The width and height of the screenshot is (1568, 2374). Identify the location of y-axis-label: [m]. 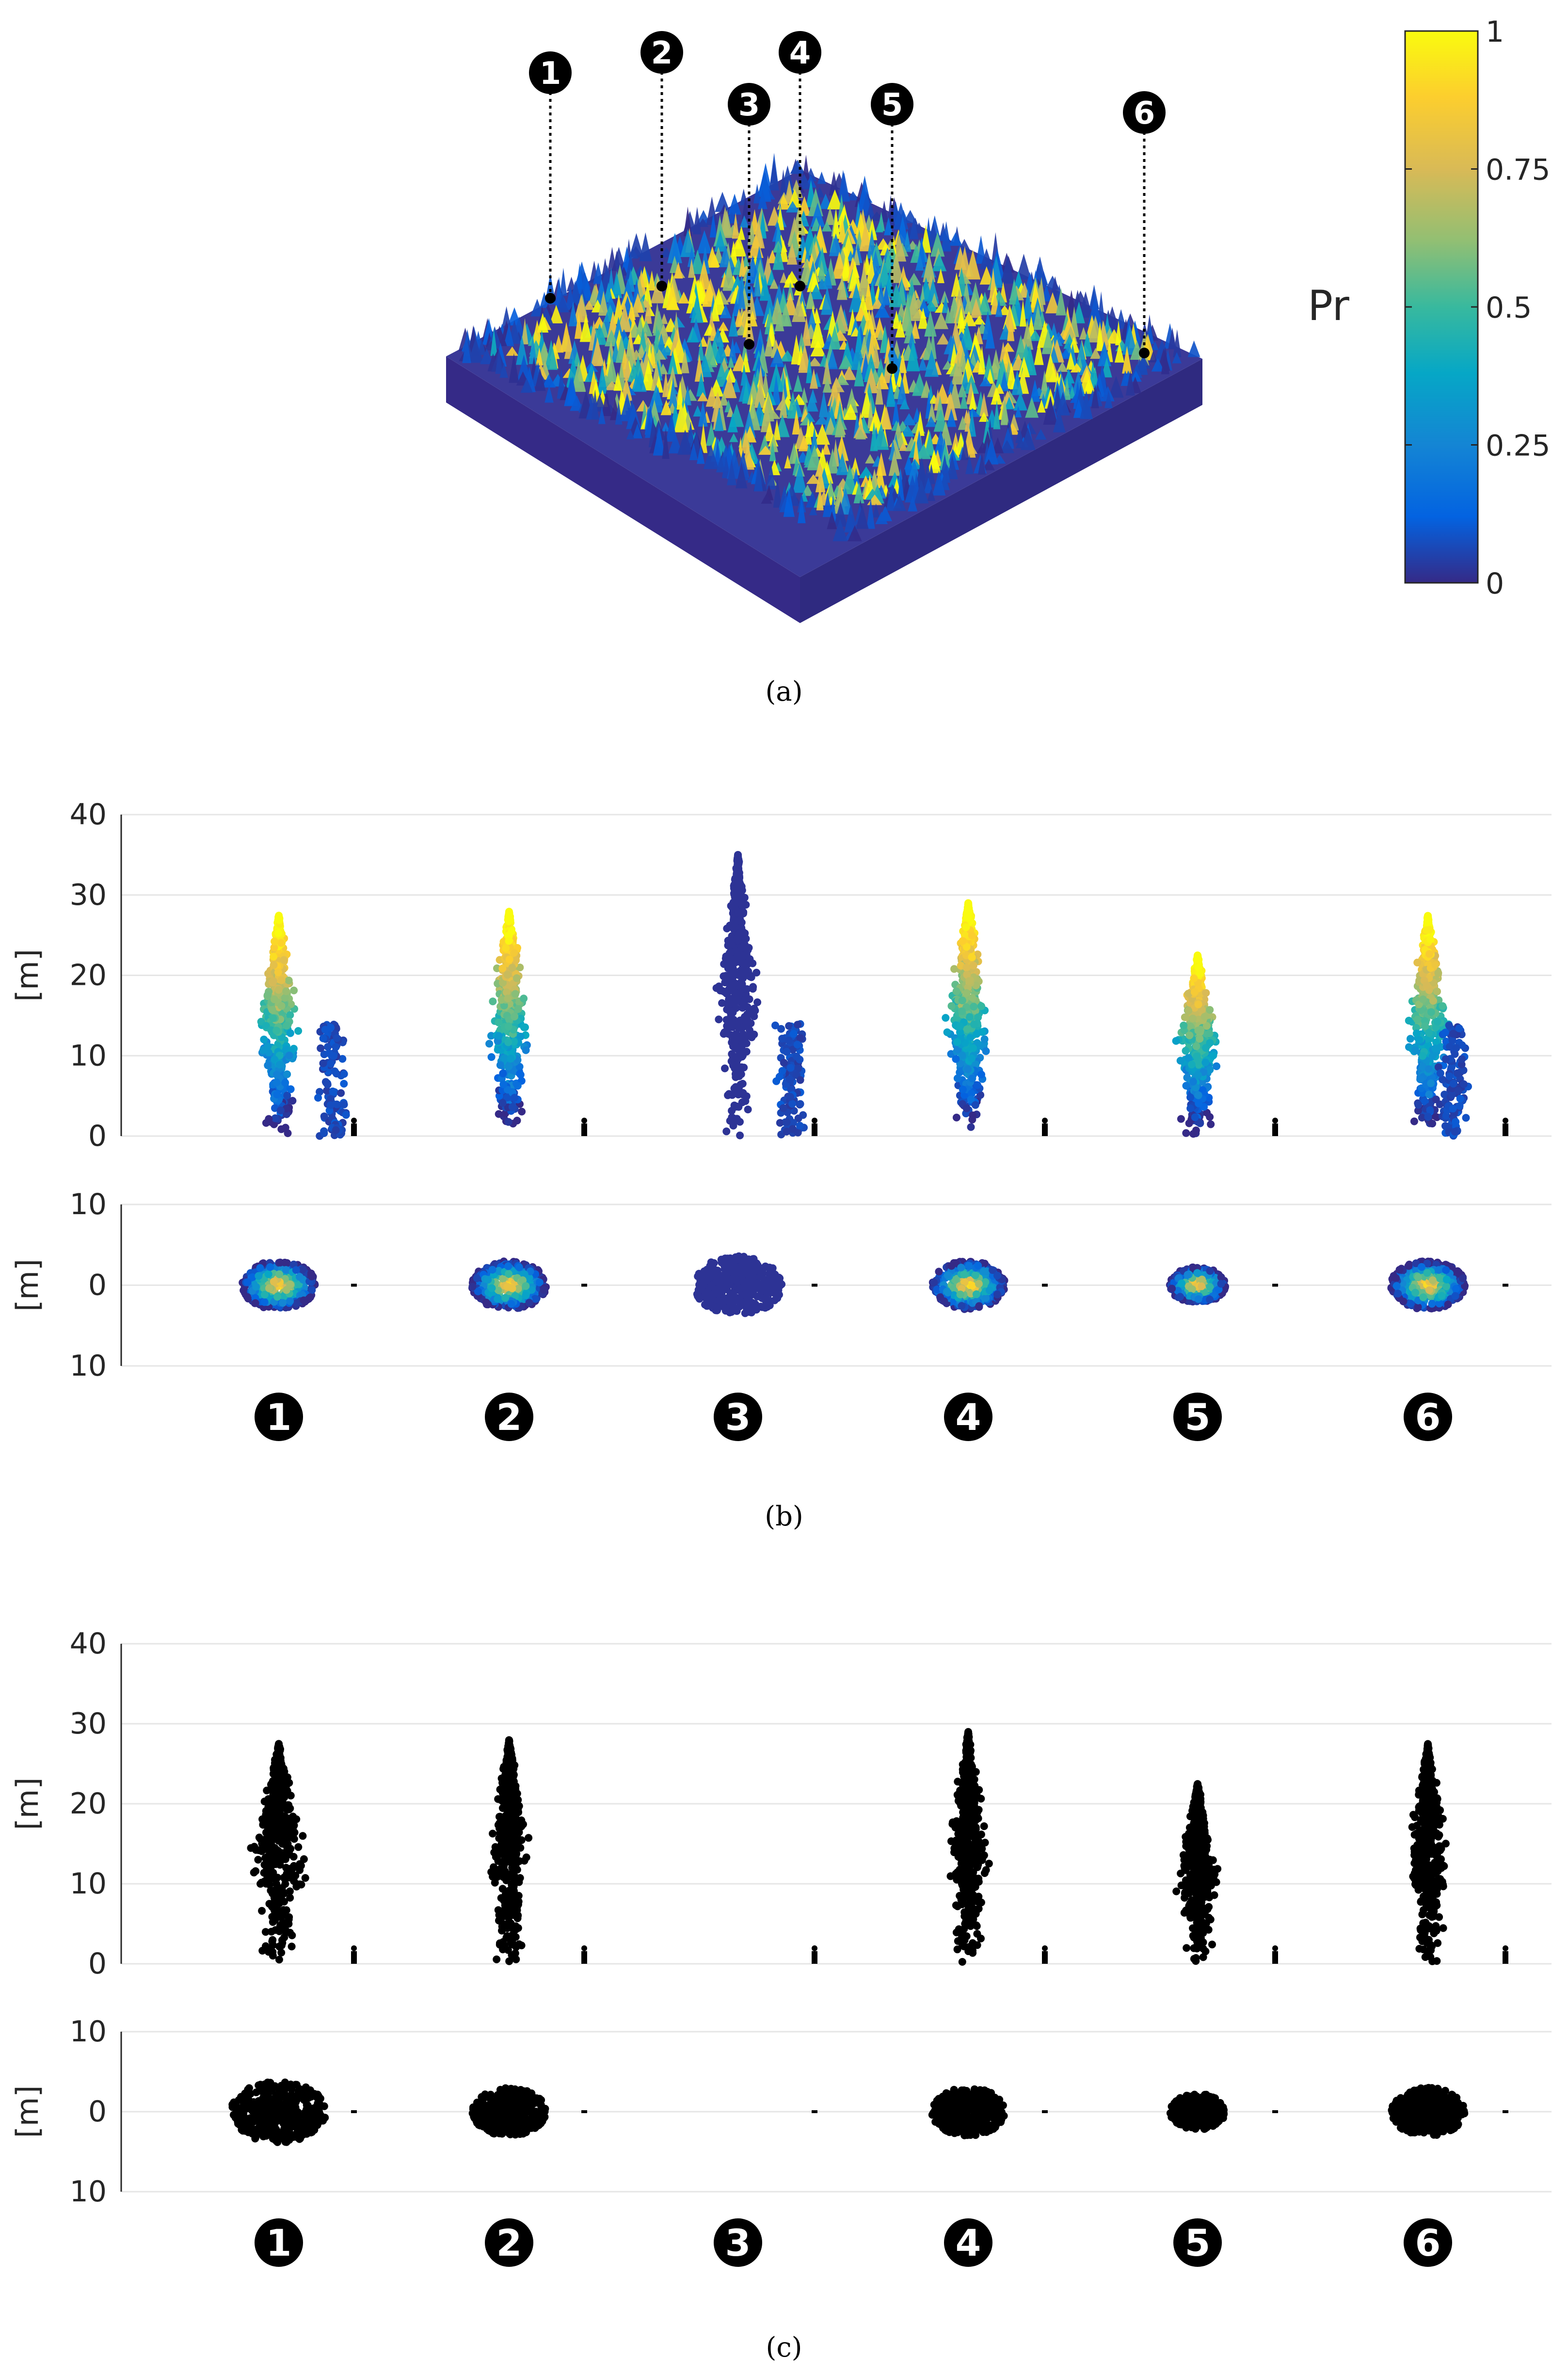
(27, 975).